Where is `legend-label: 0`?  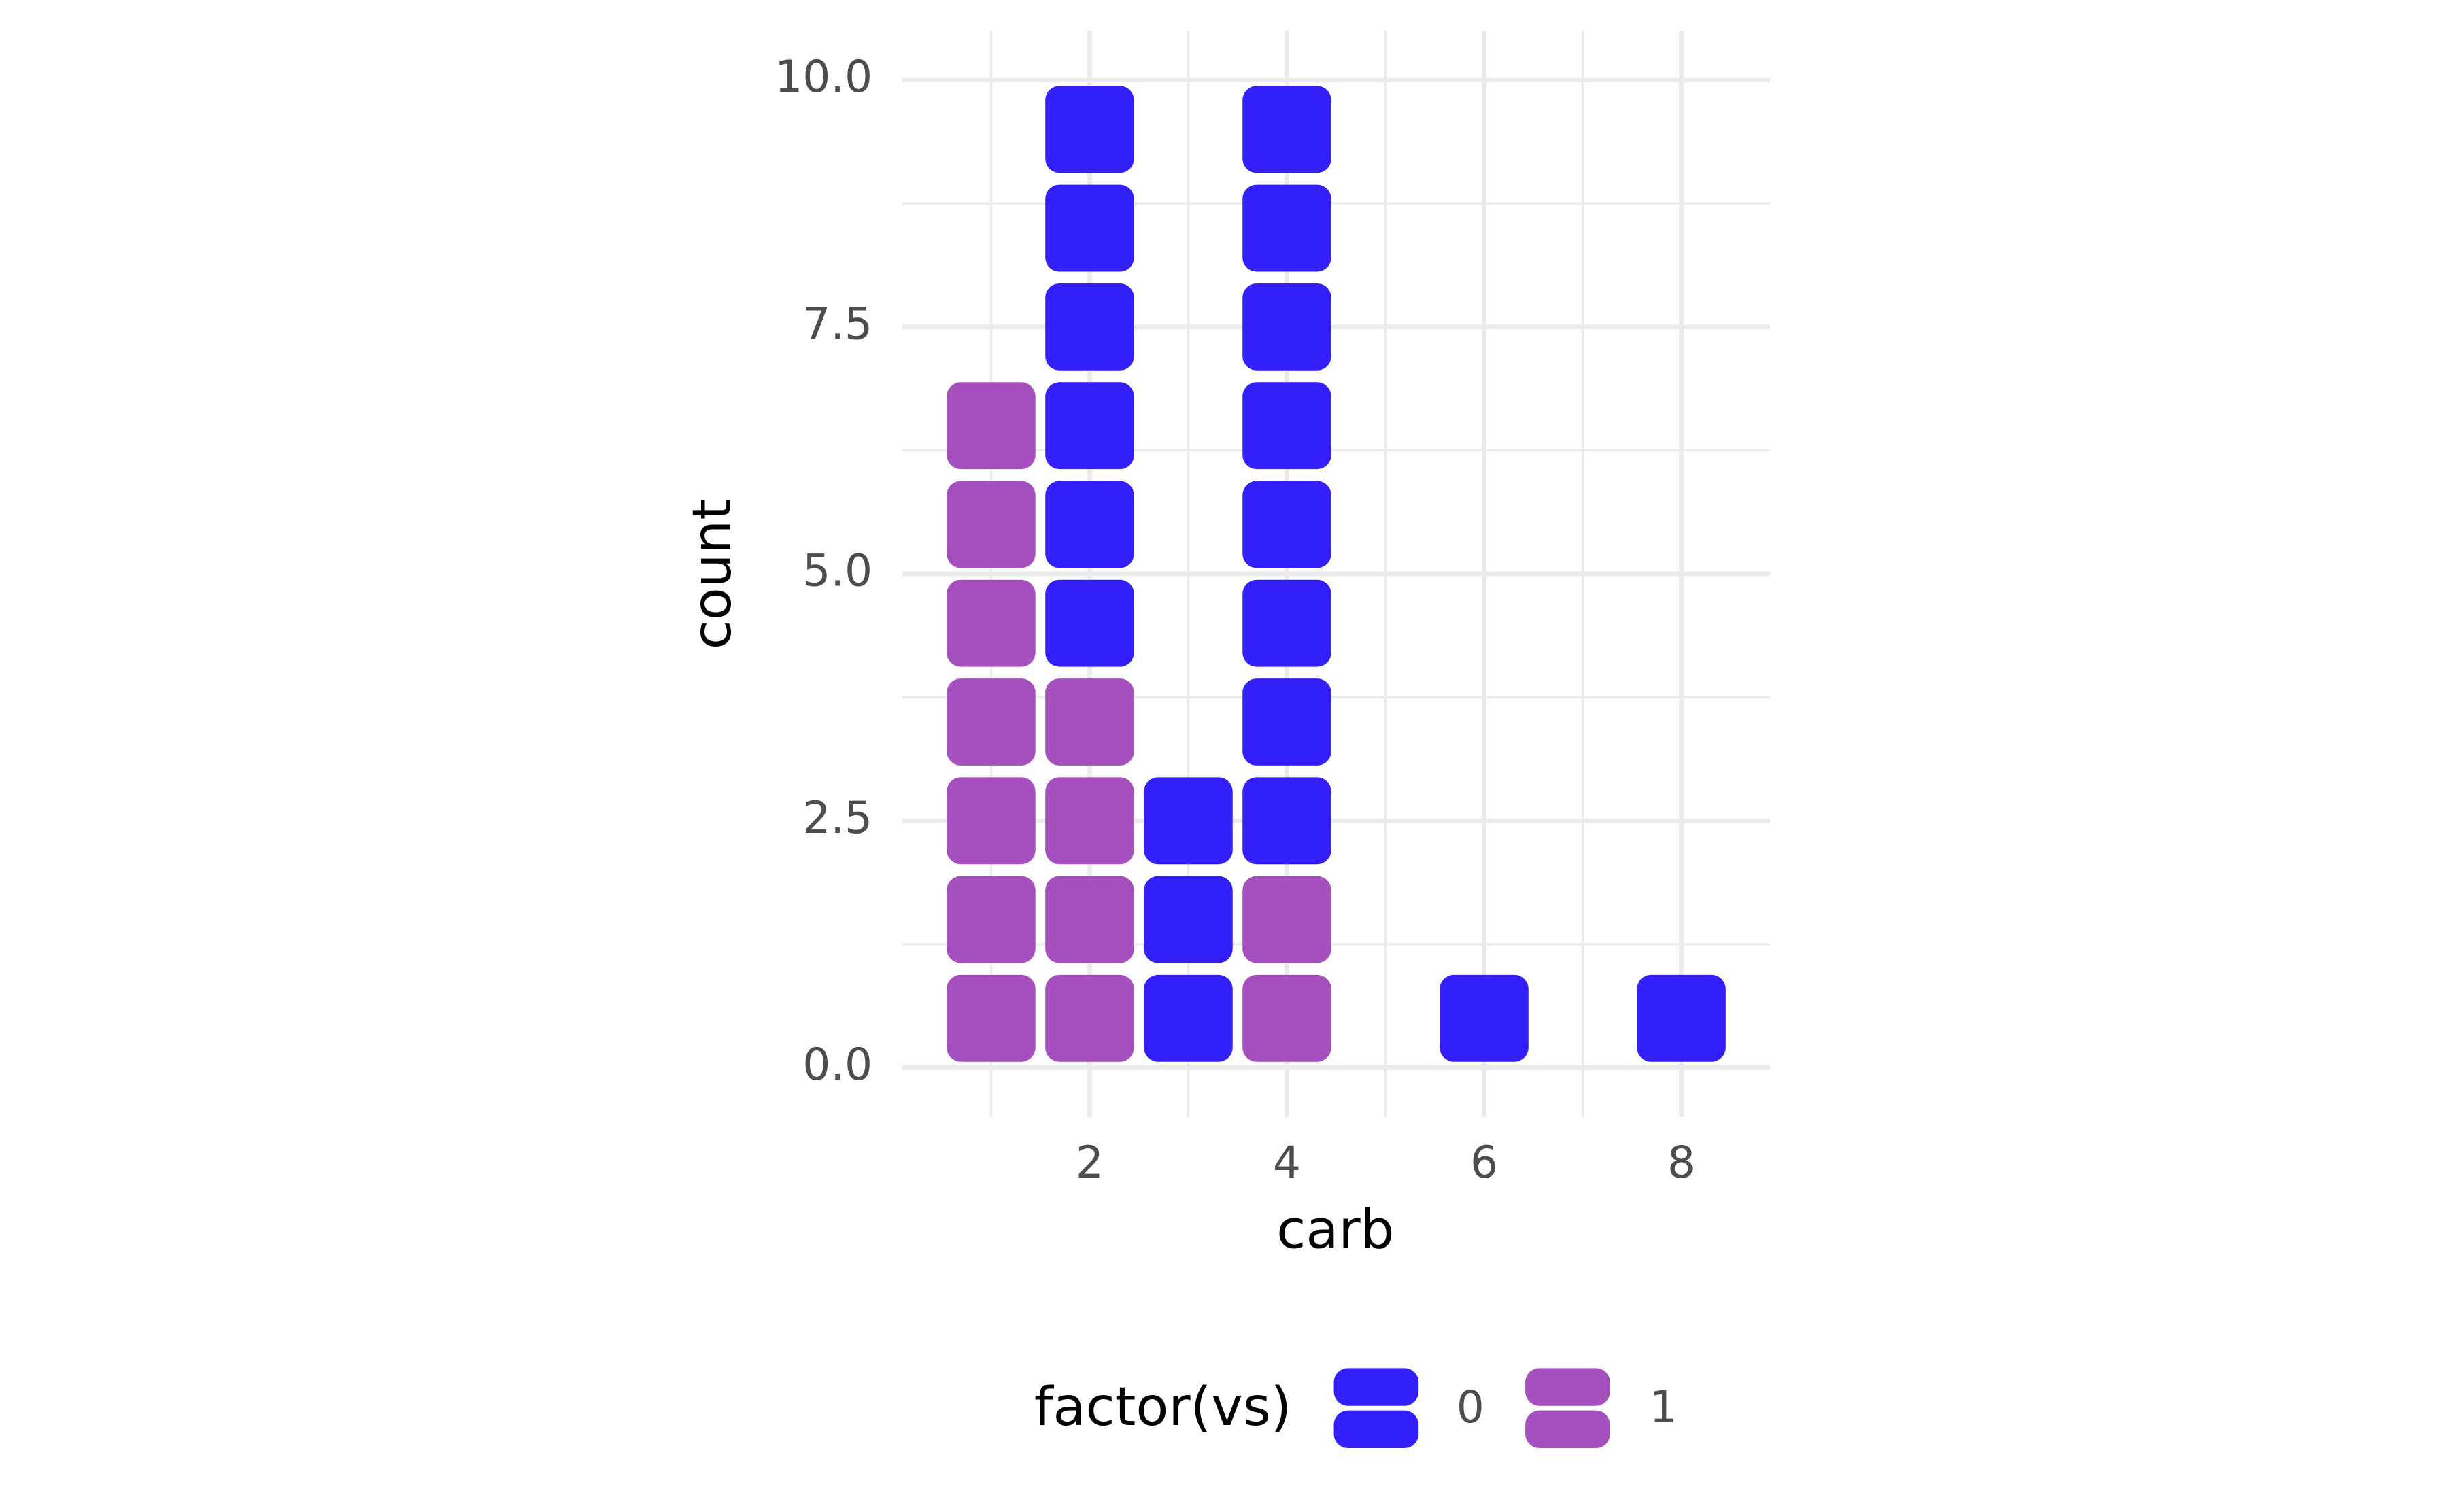
legend-label: 0 is located at coordinates (1470, 1407).